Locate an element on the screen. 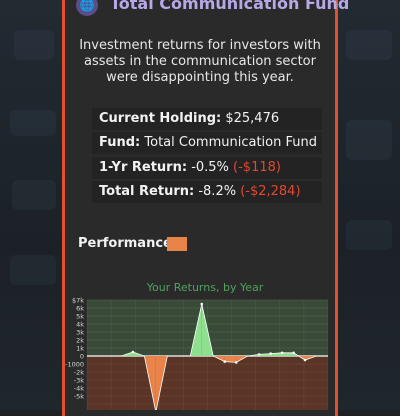 The height and width of the screenshot is (416, 400). stat-value: Total Communication Fund is located at coordinates (230, 142).